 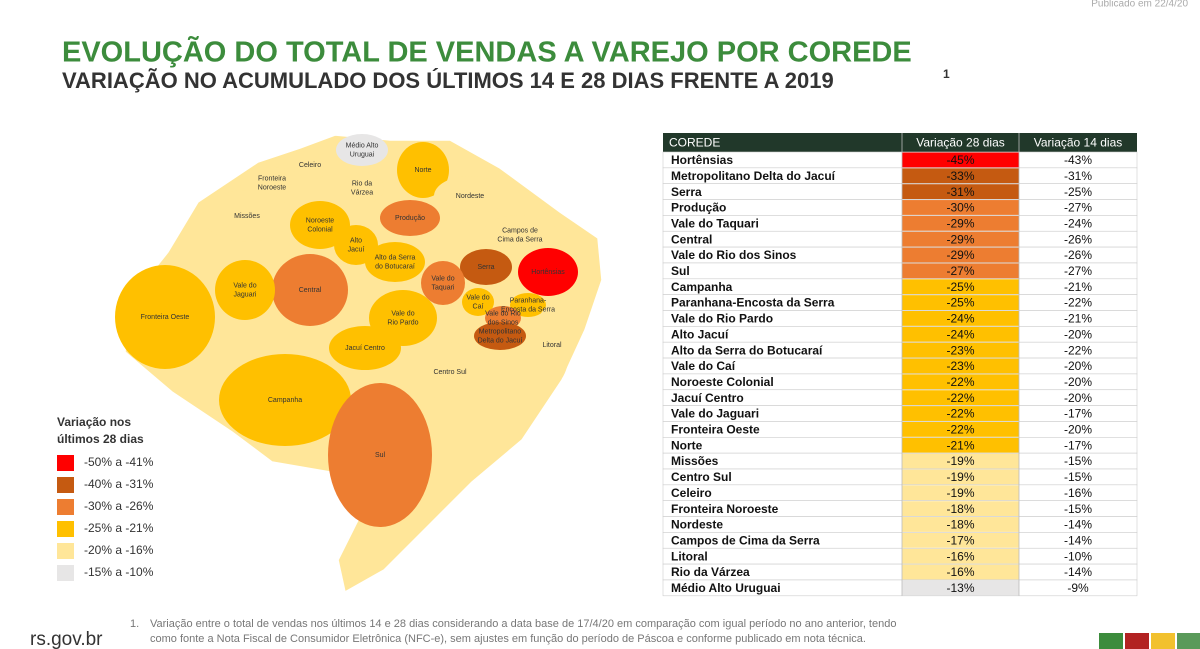 What do you see at coordinates (245, 294) in the screenshot?
I see `region-label: Jaguari` at bounding box center [245, 294].